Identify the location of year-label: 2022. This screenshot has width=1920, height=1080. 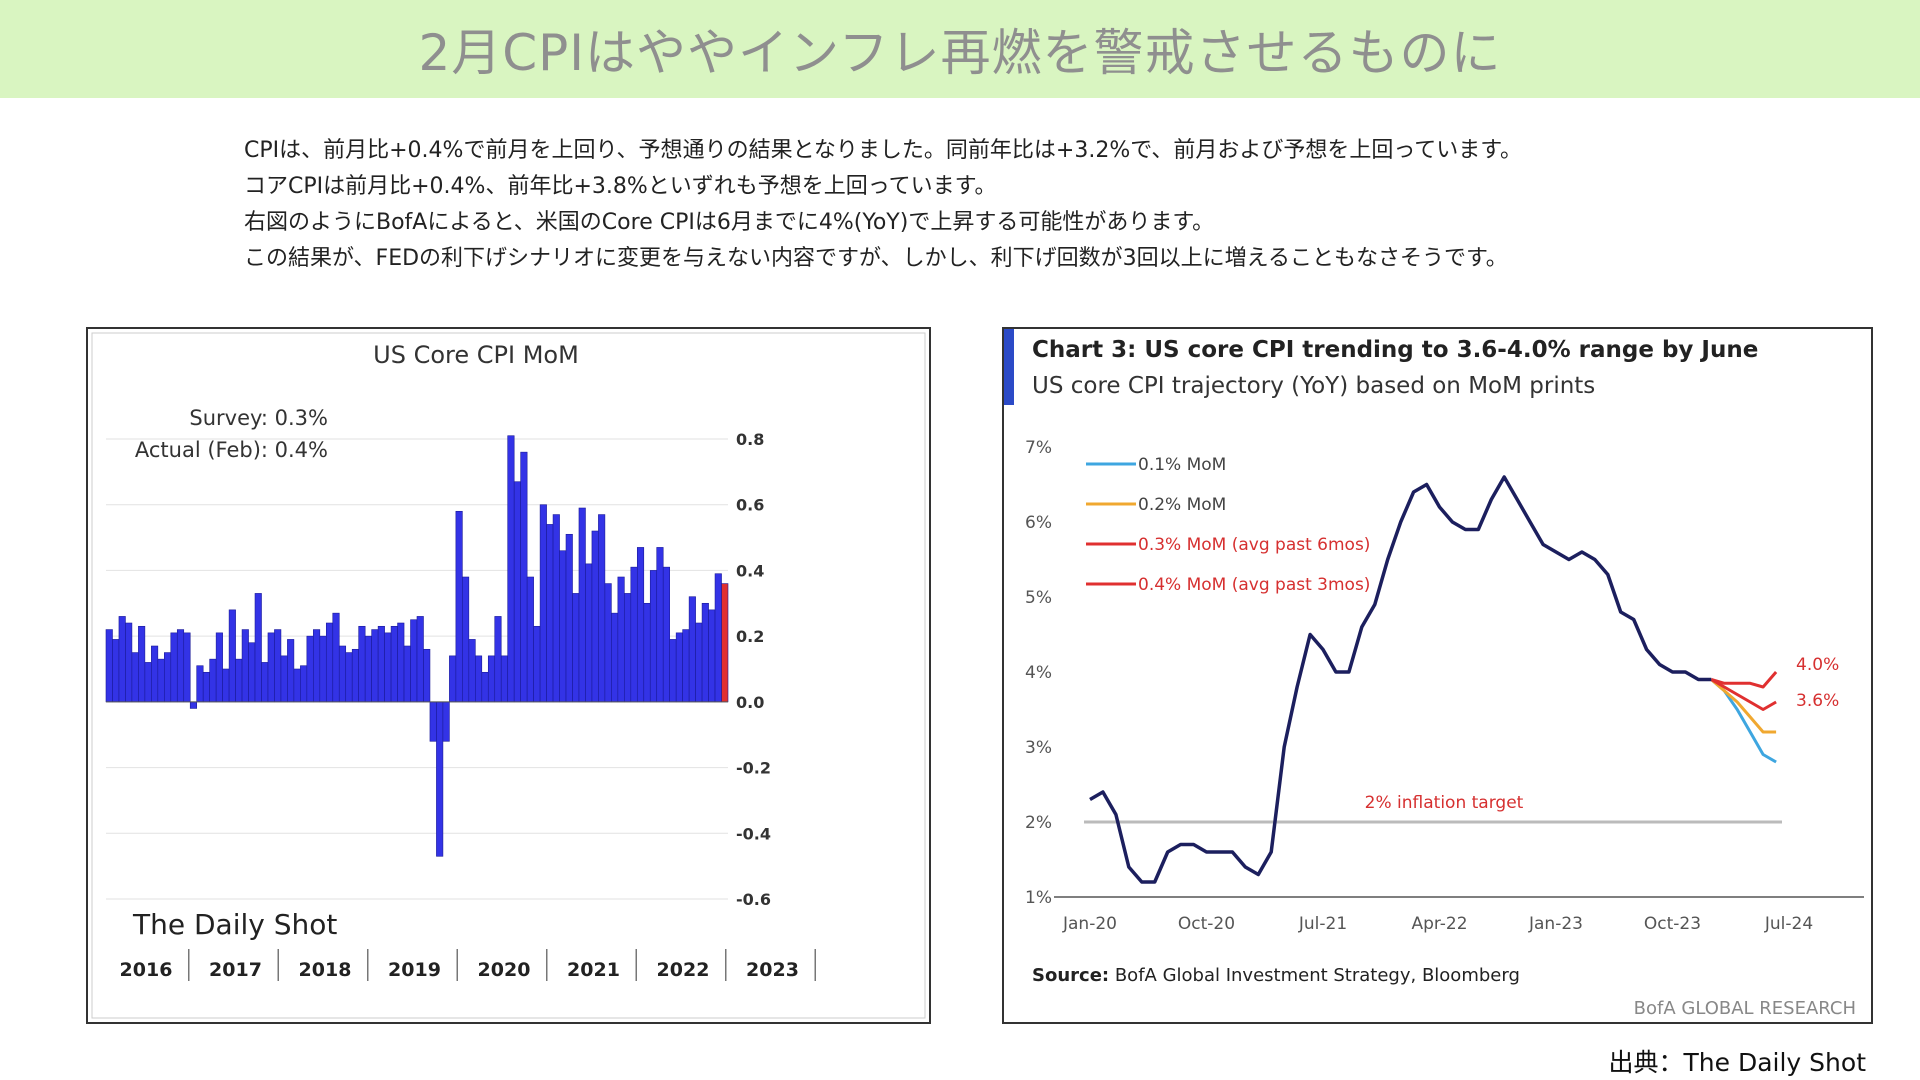
(683, 970).